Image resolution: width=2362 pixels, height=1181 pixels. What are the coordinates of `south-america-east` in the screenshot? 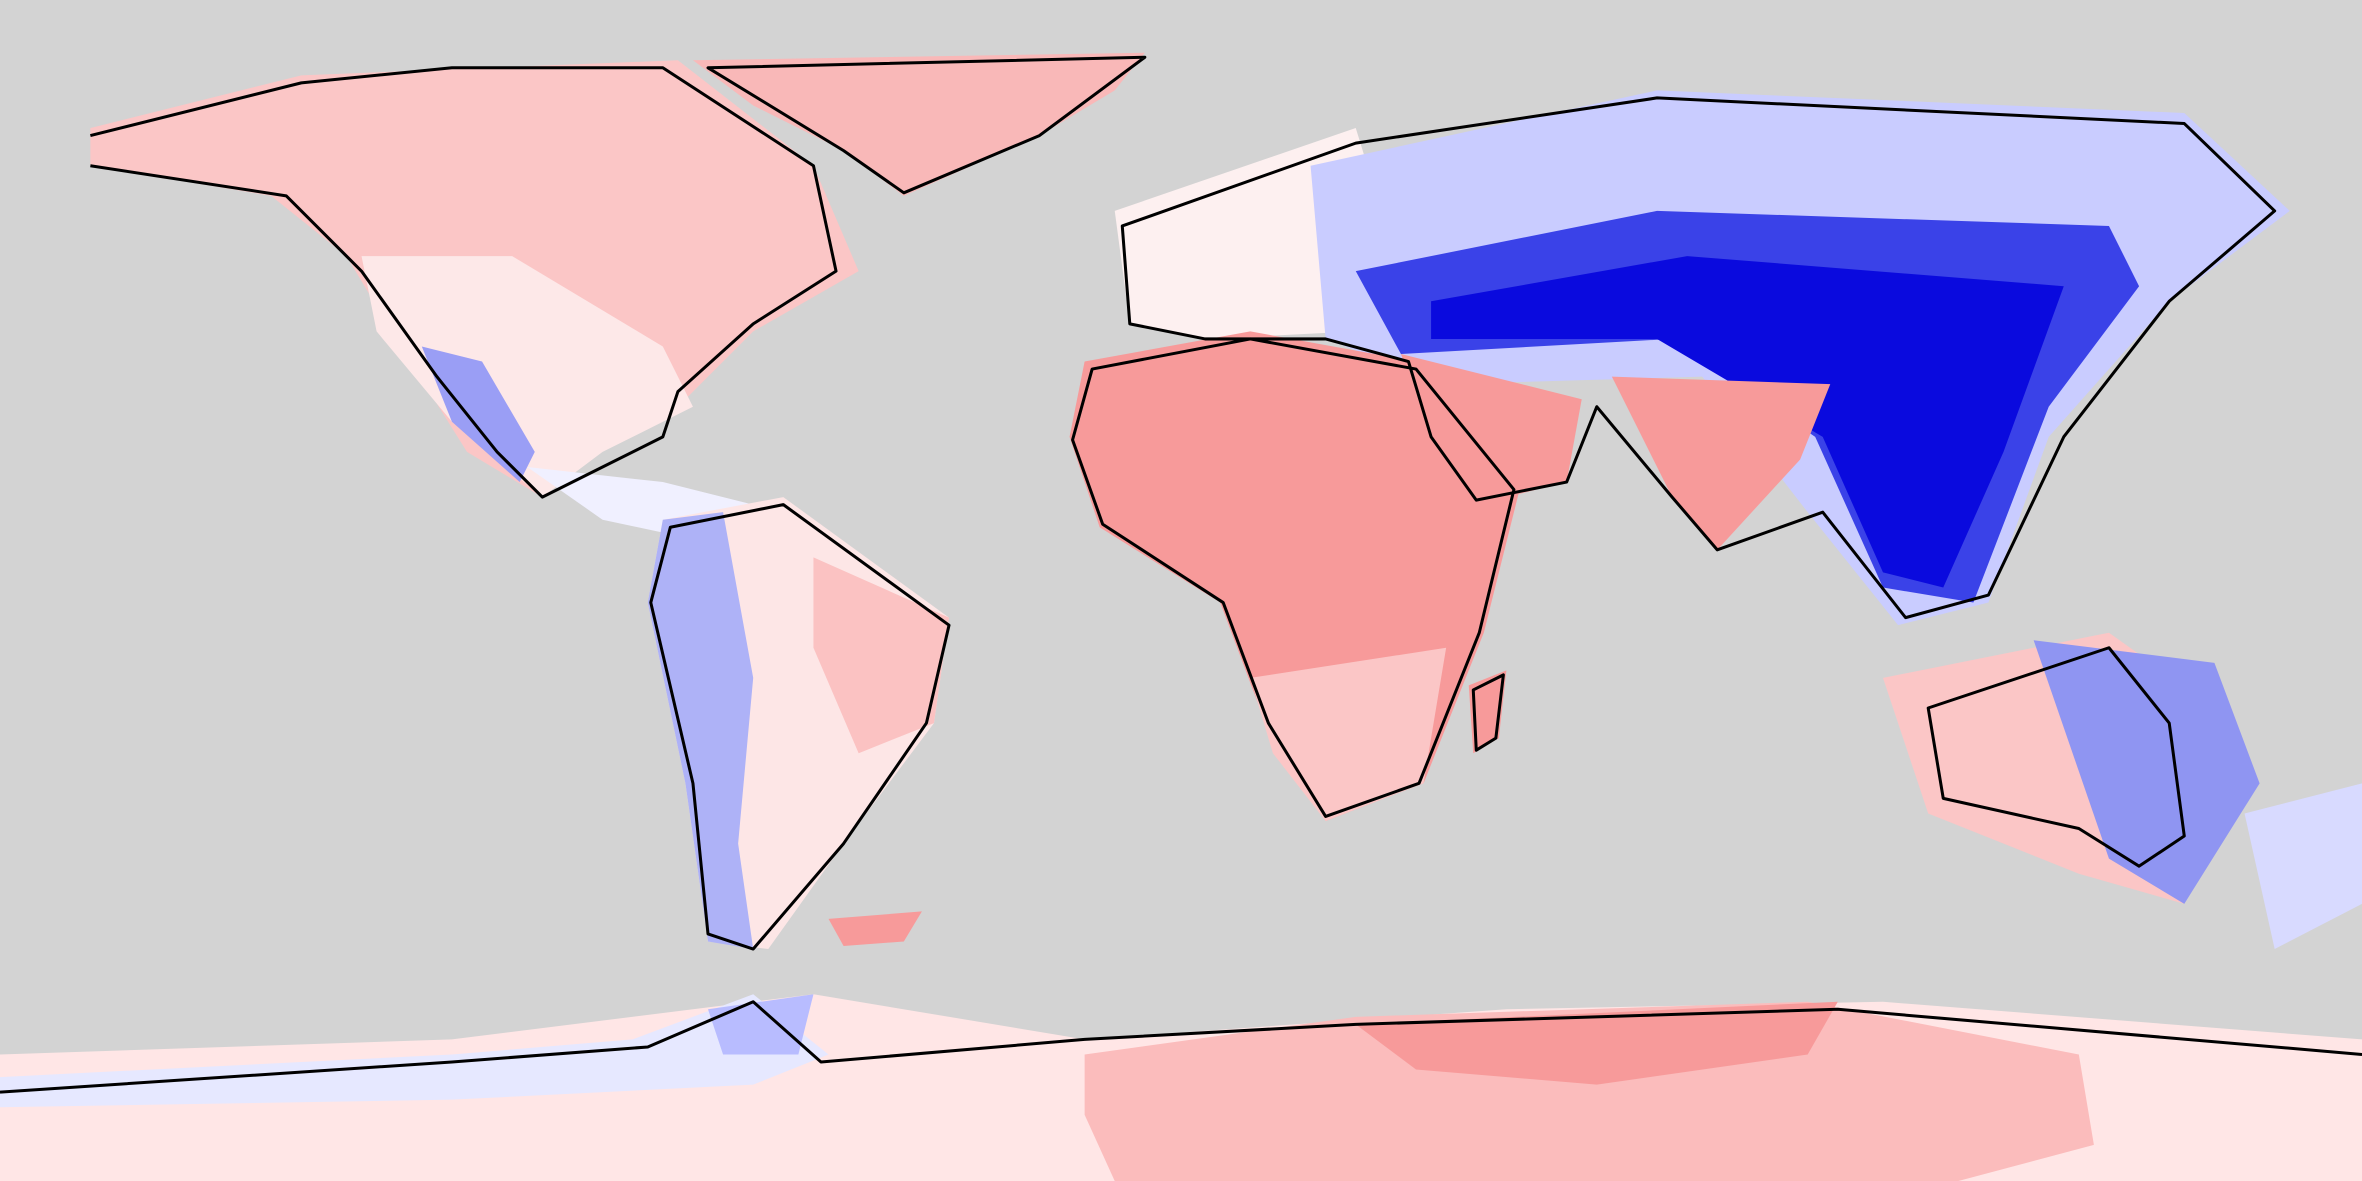 It's located at (881, 655).